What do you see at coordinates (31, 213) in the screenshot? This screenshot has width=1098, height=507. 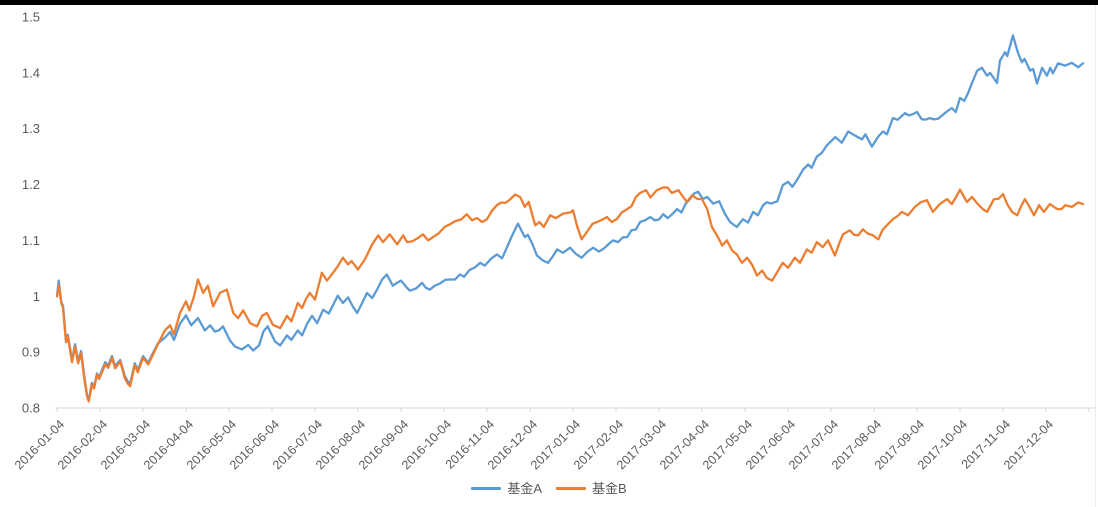 I see `y-axis-labels: 1.5 1.4 1.3 1.2 1.1 1 0.9 0.8` at bounding box center [31, 213].